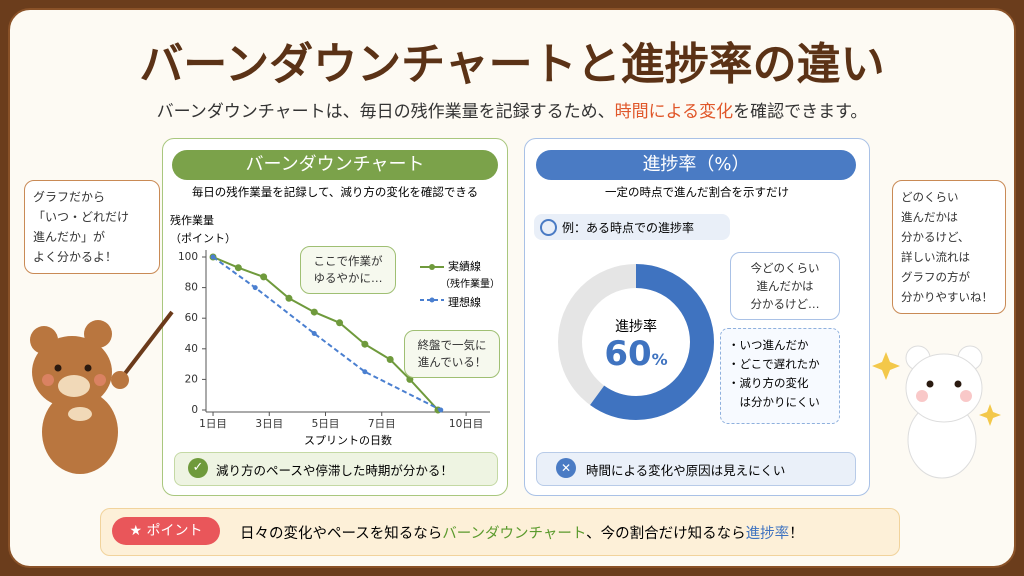 The height and width of the screenshot is (576, 1024). Describe the element at coordinates (697, 192) in the screenshot. I see `progress-description: 一定の時点で進んだ割合を示すだけ` at that location.